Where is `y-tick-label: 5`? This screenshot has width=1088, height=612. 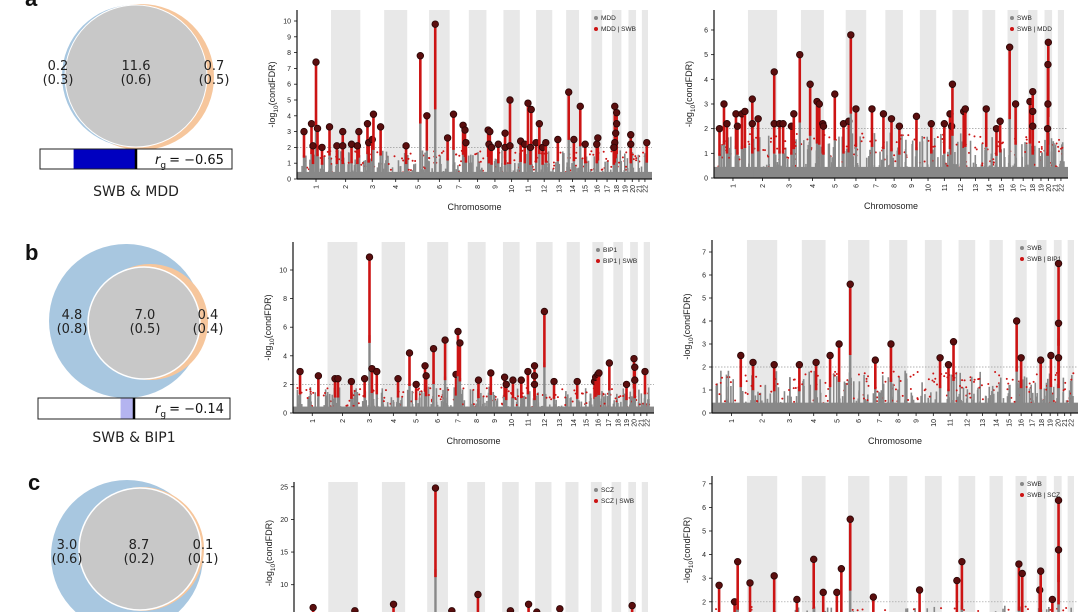
y-tick-label: 5 is located at coordinates (704, 532).